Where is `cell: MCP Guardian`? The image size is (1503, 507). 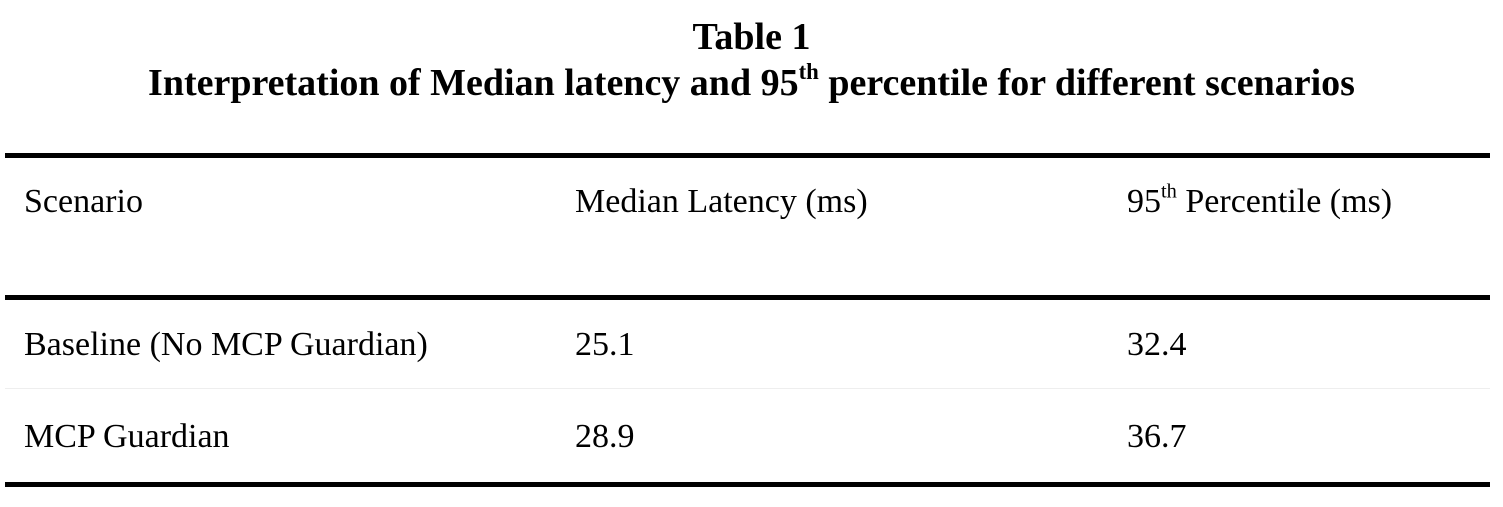
cell: MCP Guardian is located at coordinates (127, 436).